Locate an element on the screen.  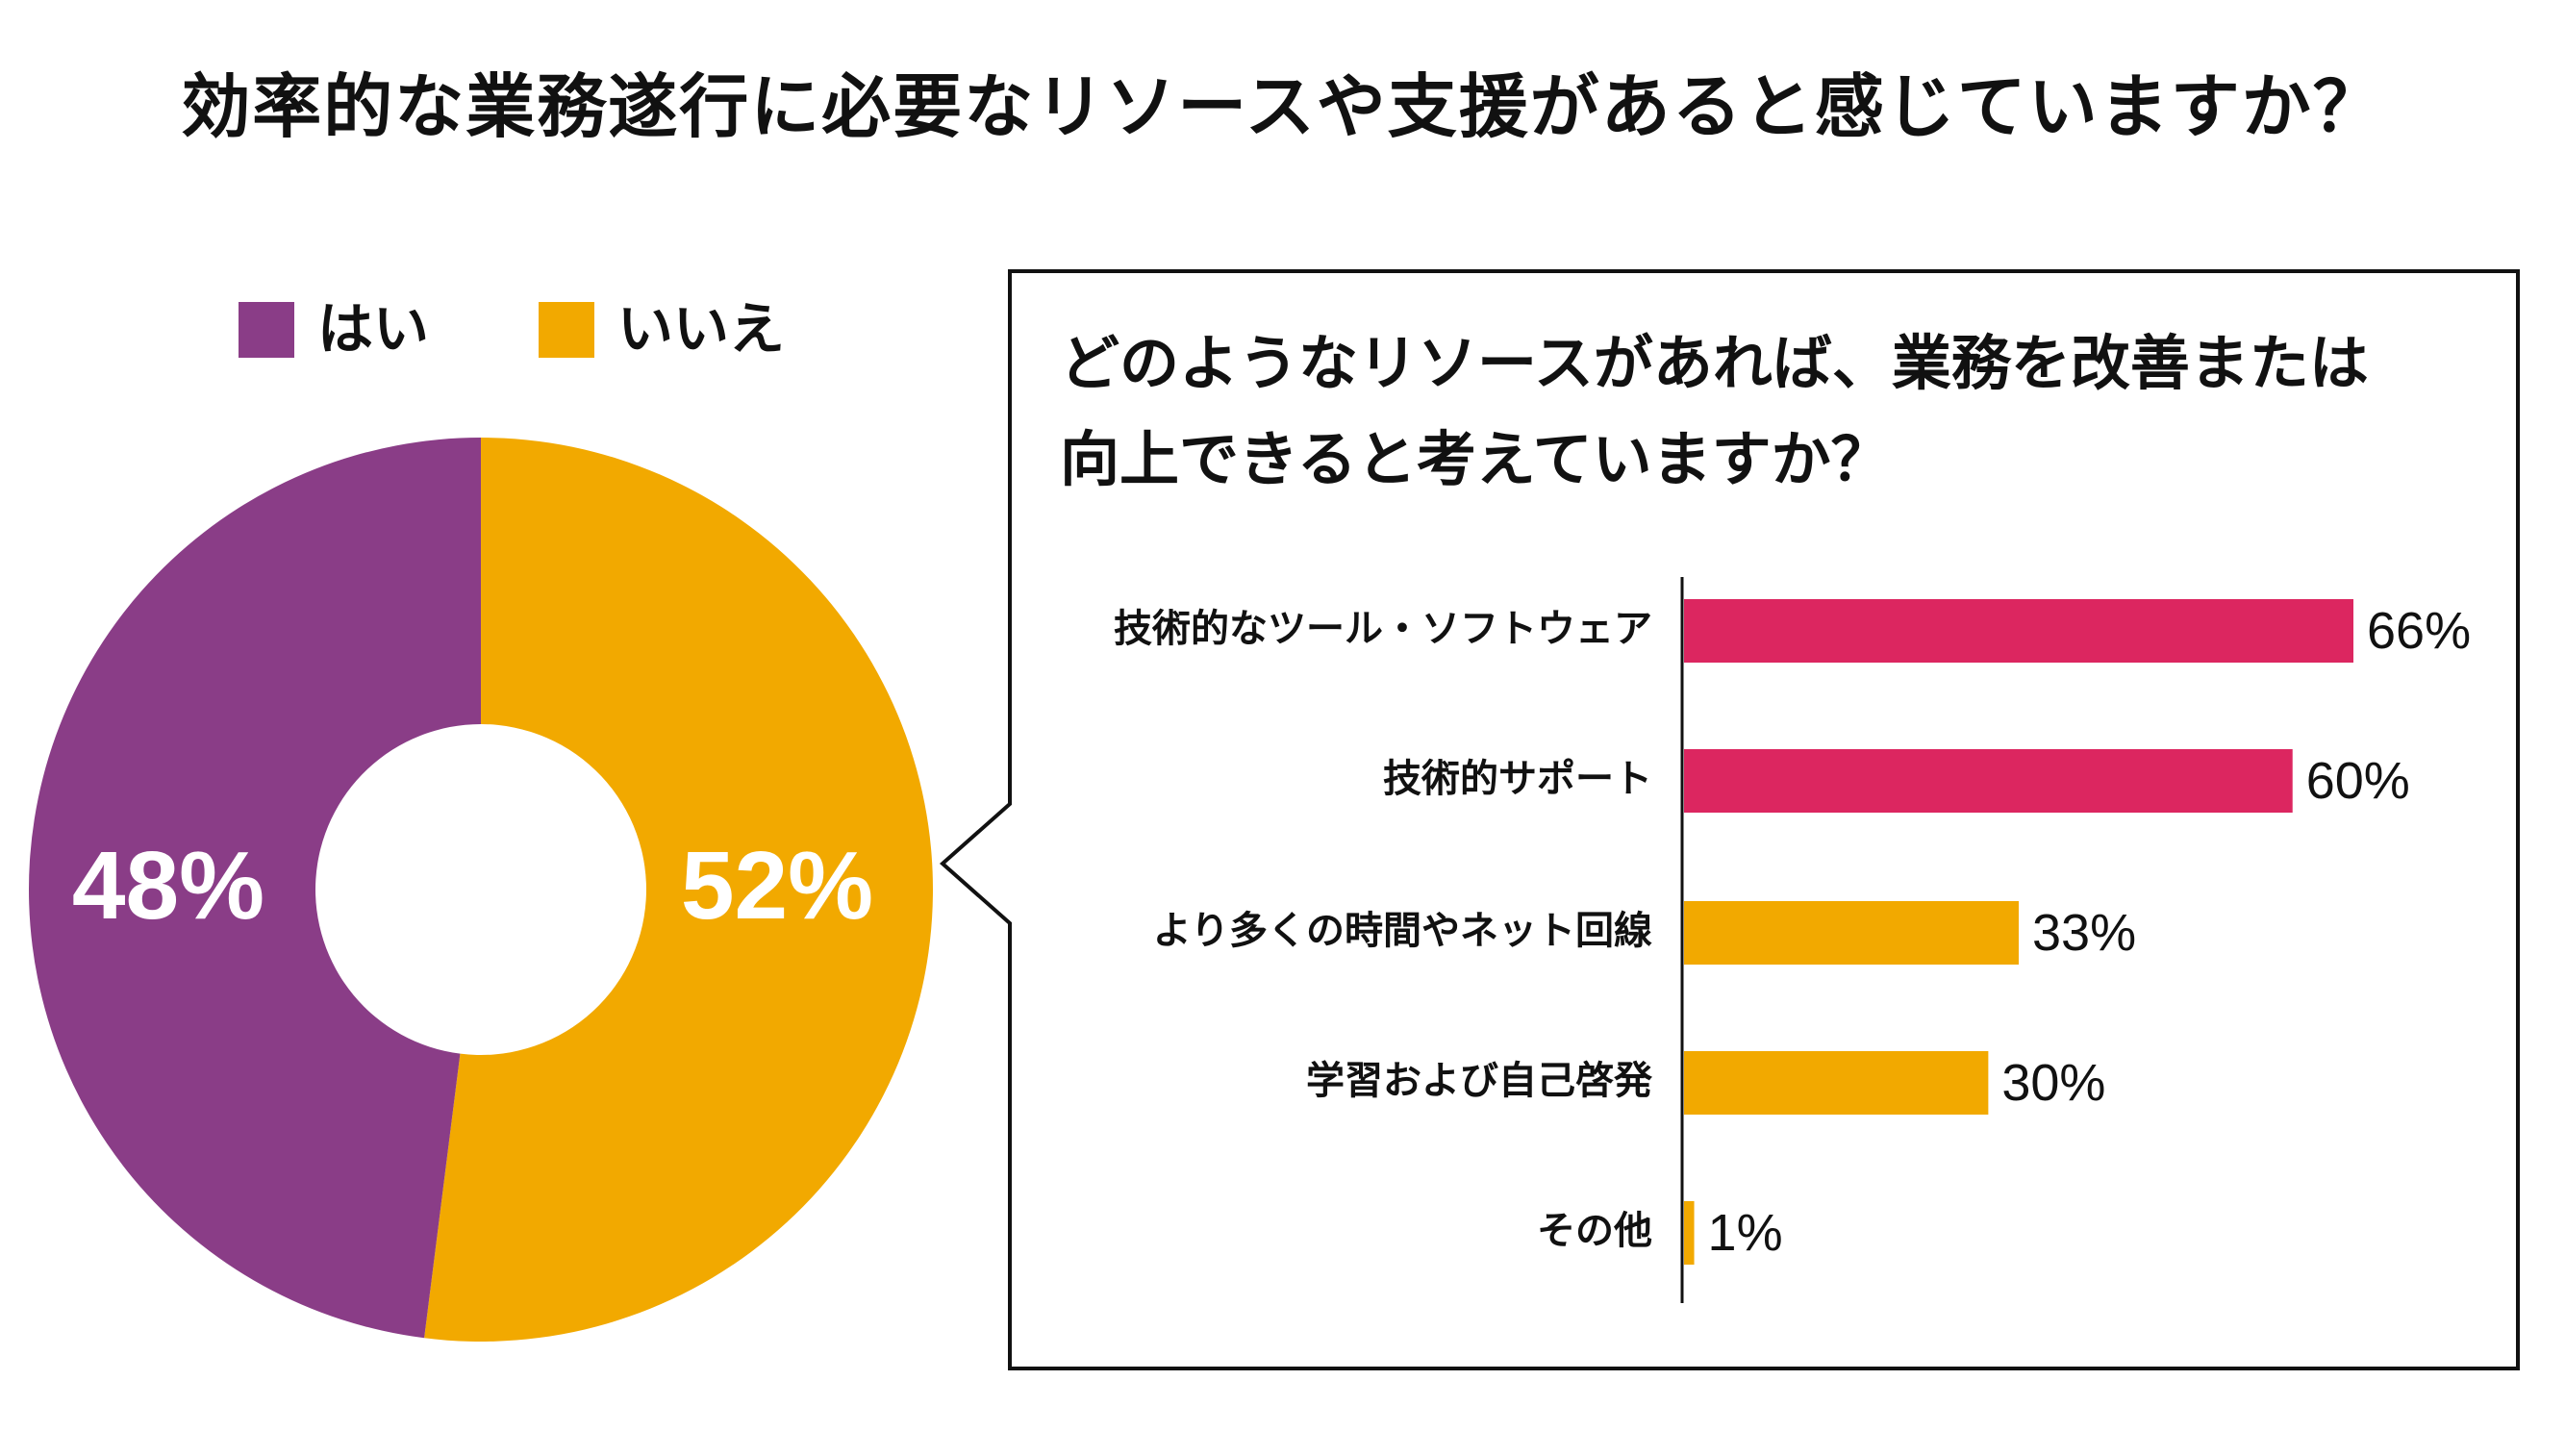
bar-value-label-2: 60% is located at coordinates (2357, 781).